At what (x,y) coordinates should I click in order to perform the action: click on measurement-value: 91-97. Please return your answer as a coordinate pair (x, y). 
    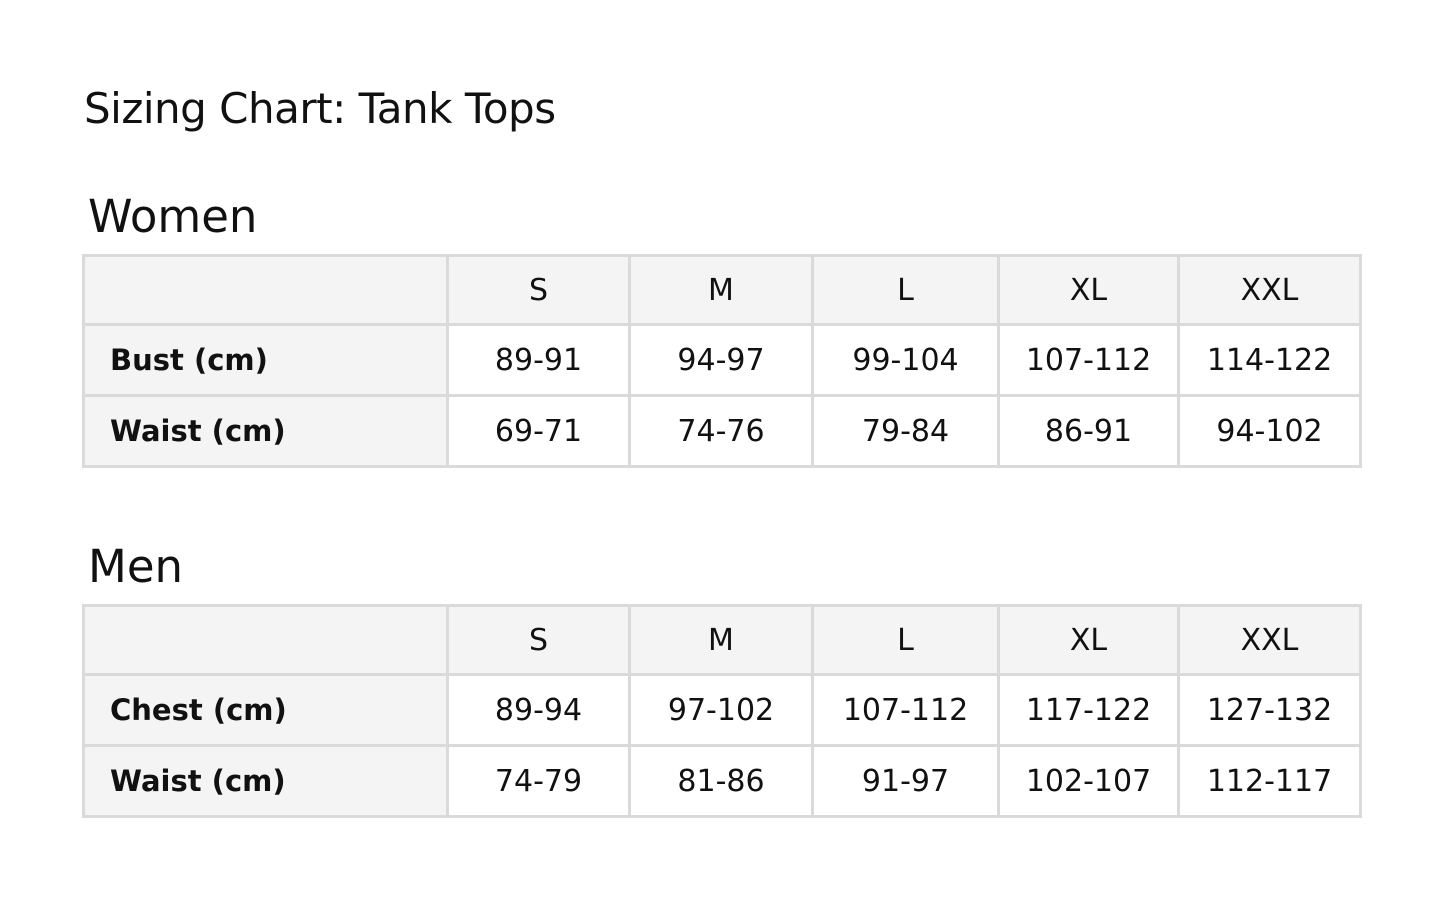
    Looking at the image, I should click on (905, 781).